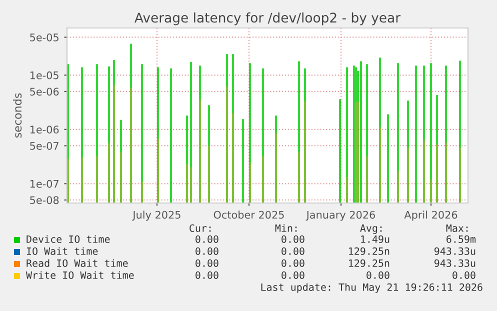 This screenshot has width=497, height=311. What do you see at coordinates (44, 92) in the screenshot?
I see `y-tick-label: 5e-06` at bounding box center [44, 92].